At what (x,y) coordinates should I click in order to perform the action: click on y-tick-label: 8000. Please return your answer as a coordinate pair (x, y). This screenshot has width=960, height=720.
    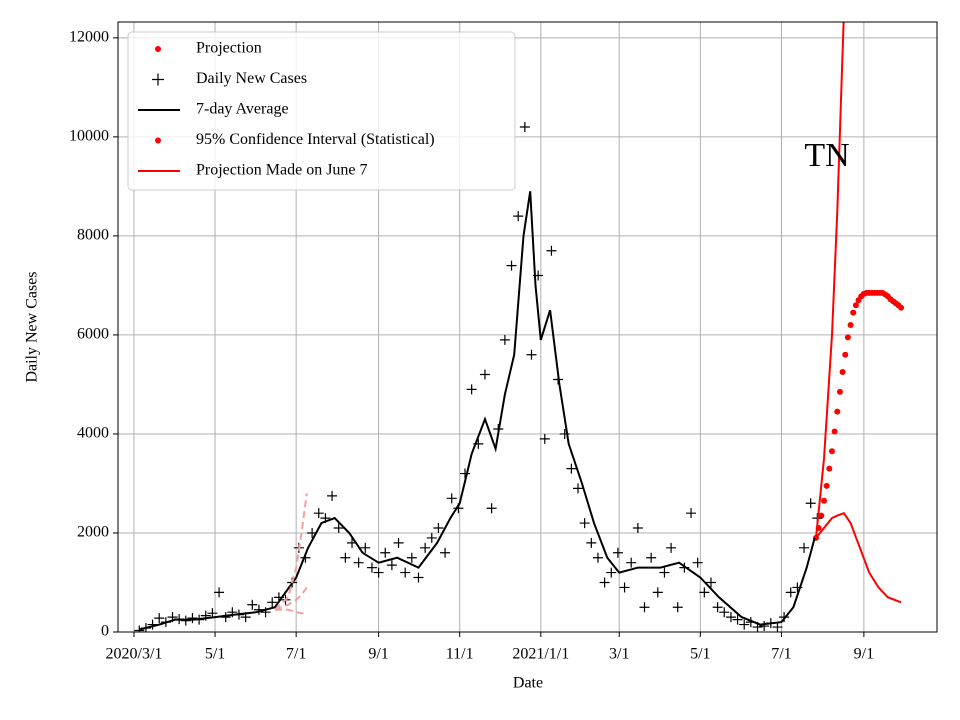
    Looking at the image, I should click on (93, 235).